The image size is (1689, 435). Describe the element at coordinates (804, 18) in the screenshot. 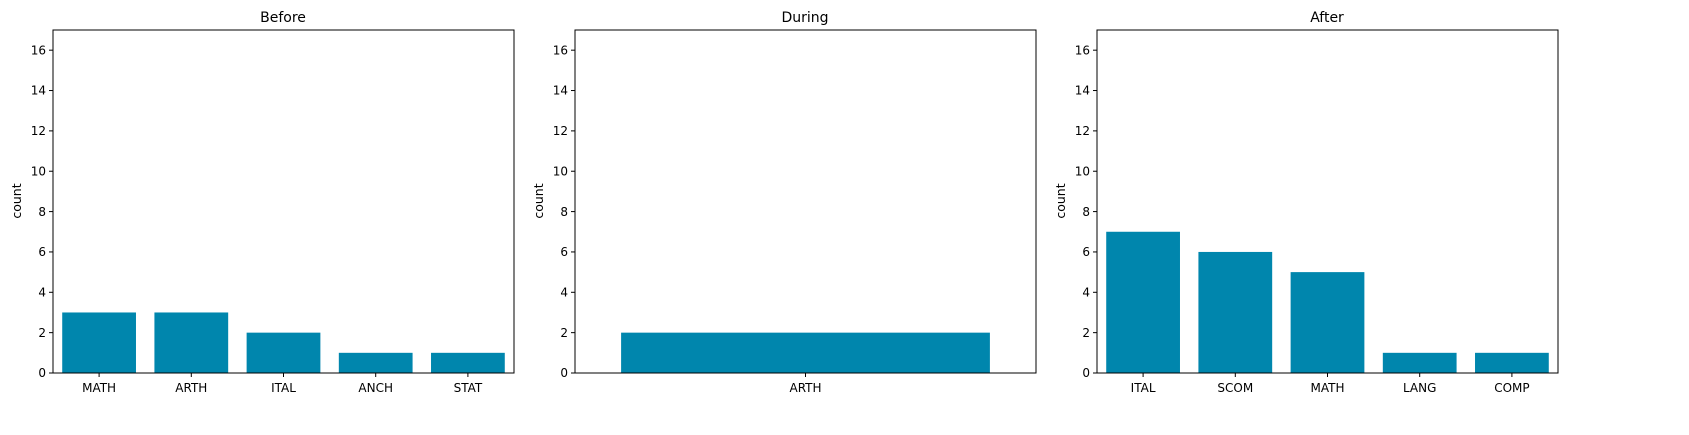

I see `chart-title: During` at that location.